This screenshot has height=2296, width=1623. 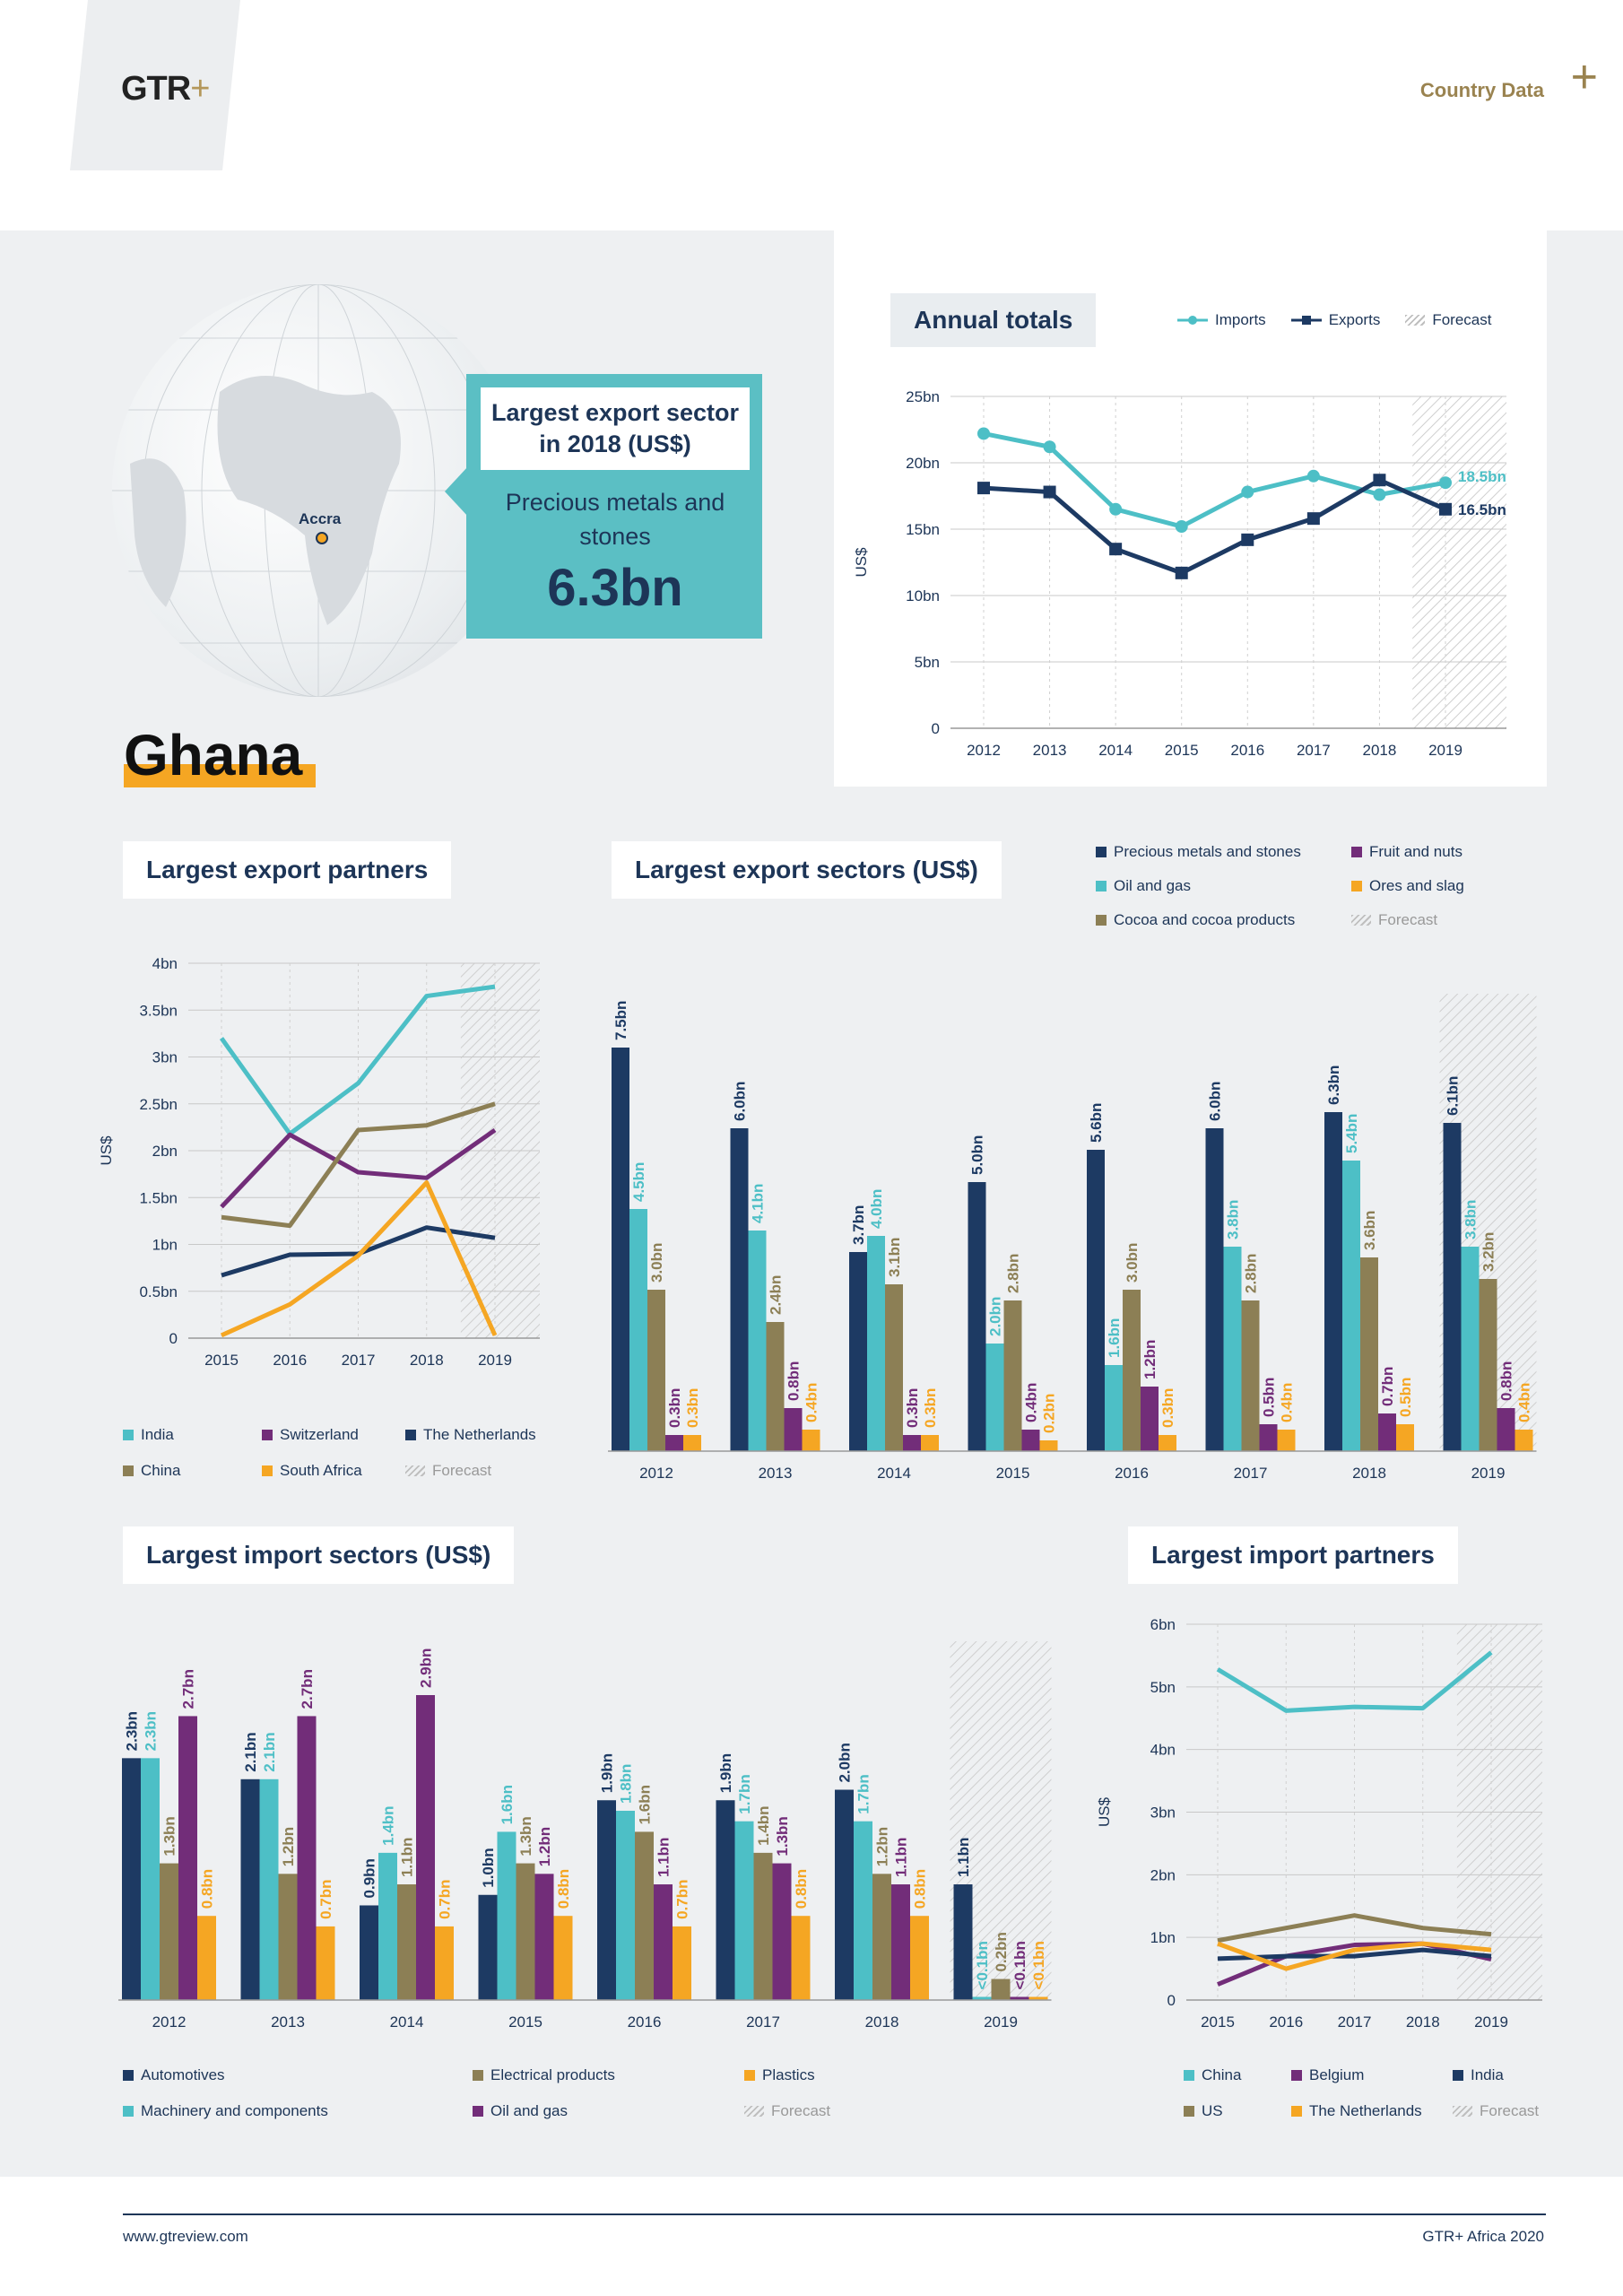 I want to click on legend-precious-metals: Precious metals and stones, so click(x=1223, y=852).